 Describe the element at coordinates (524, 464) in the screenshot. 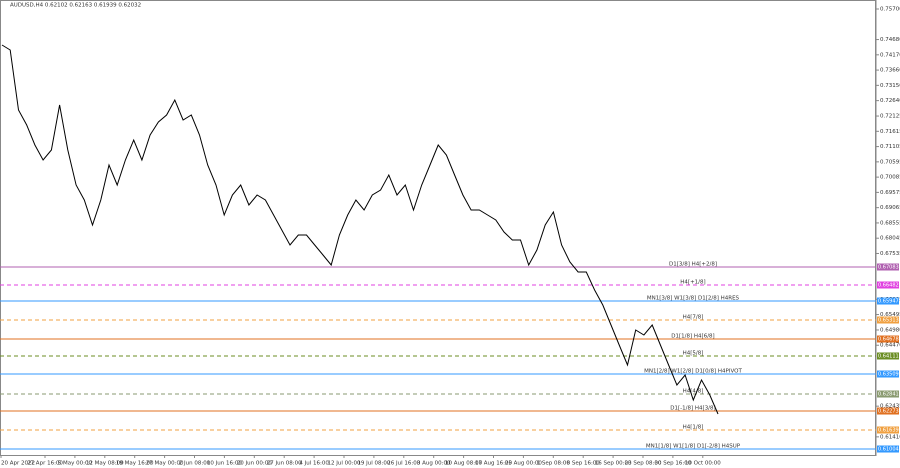

I see `x-tick-label: 25 Aug 00:00` at that location.